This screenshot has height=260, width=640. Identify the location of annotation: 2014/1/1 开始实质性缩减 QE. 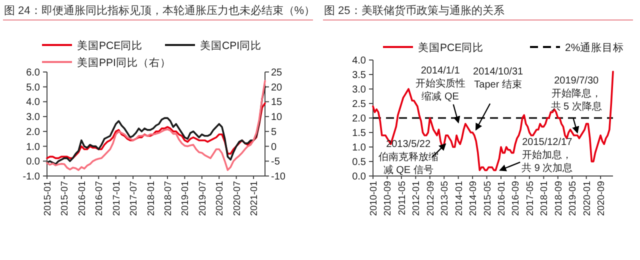
(440, 83).